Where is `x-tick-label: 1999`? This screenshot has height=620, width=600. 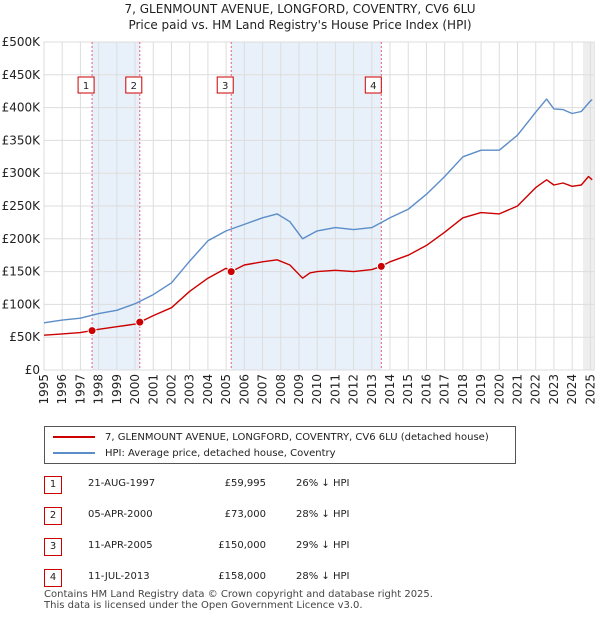
x-tick-label: 1999 is located at coordinates (117, 389).